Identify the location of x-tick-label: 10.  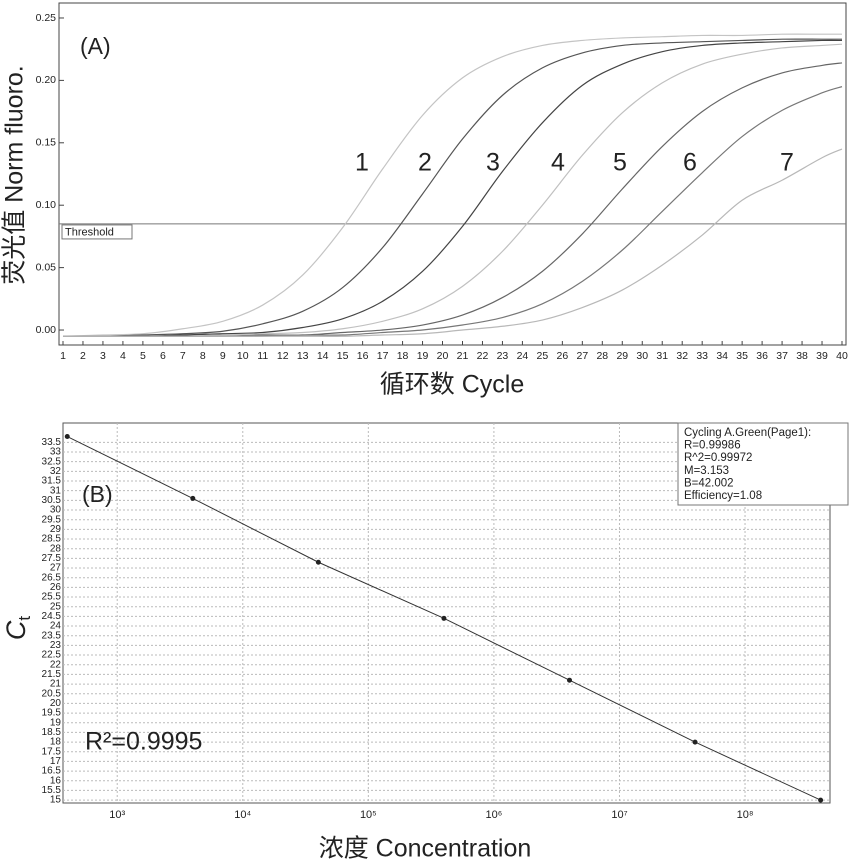
(243, 356).